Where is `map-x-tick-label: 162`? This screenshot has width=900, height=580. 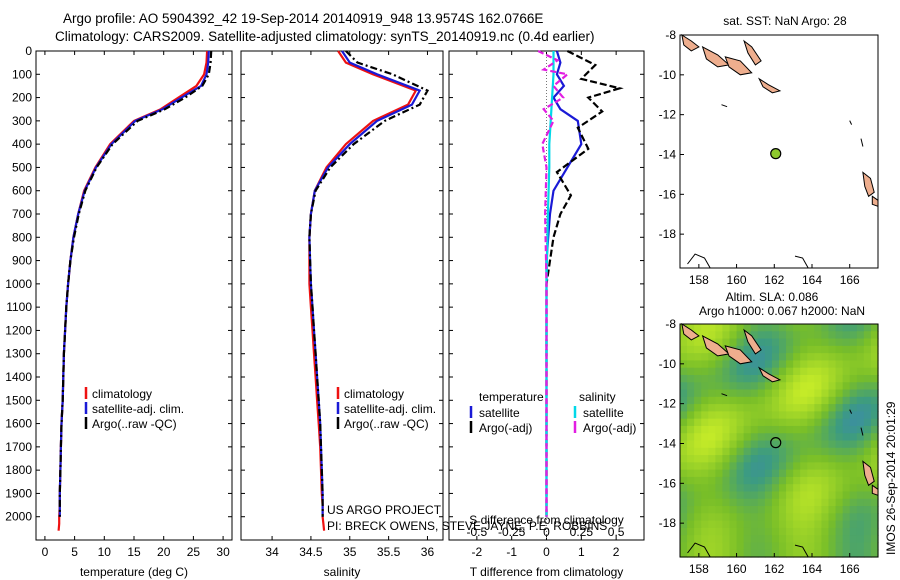
map-x-tick-label: 162 is located at coordinates (774, 569).